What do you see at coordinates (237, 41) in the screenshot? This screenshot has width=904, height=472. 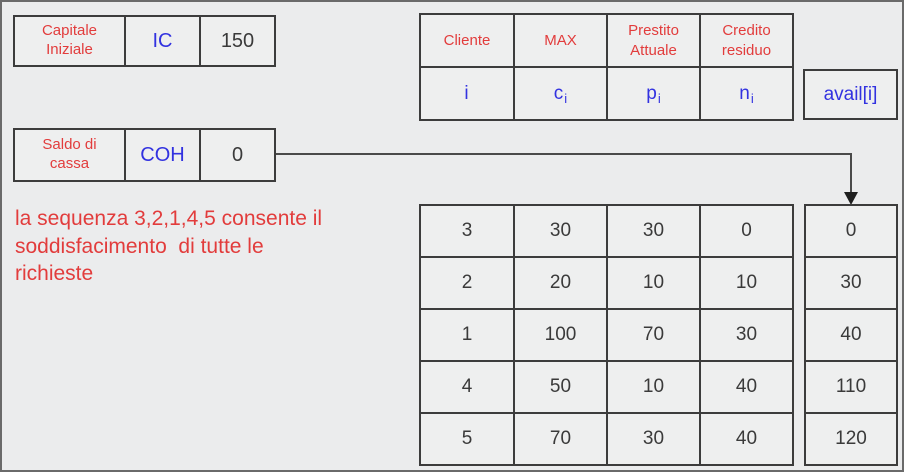 I see `capitale-value: 150` at bounding box center [237, 41].